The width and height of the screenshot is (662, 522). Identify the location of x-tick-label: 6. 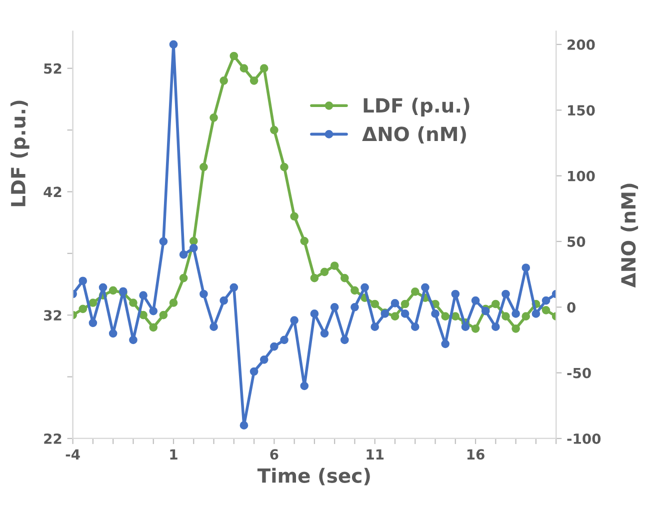
(274, 454).